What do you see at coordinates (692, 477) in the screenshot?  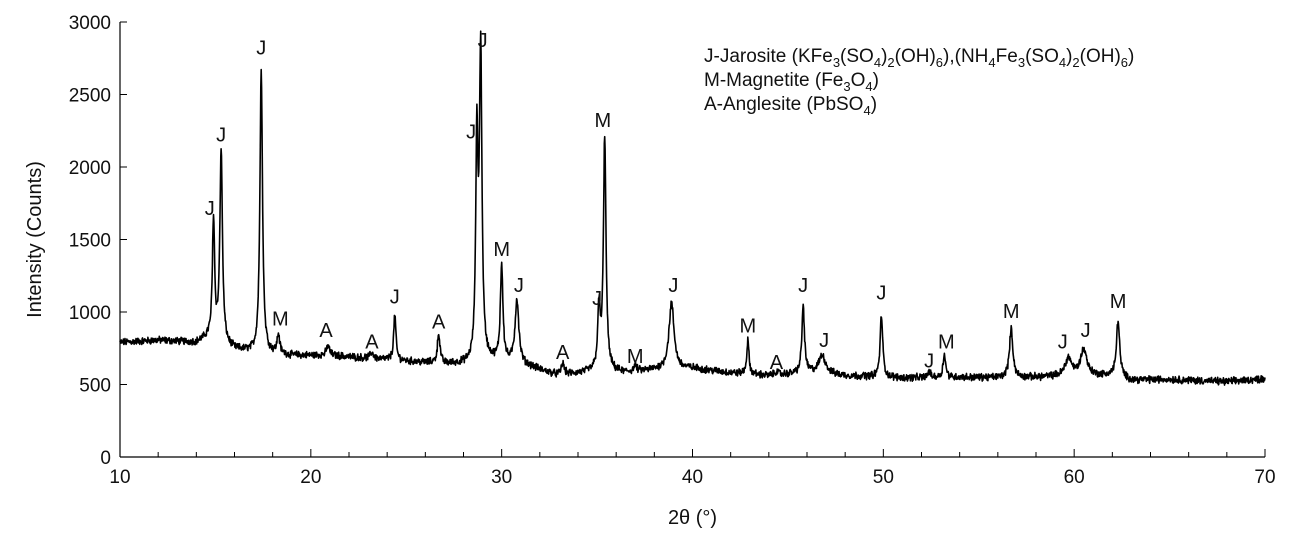 I see `x-tick-label: 40` at bounding box center [692, 477].